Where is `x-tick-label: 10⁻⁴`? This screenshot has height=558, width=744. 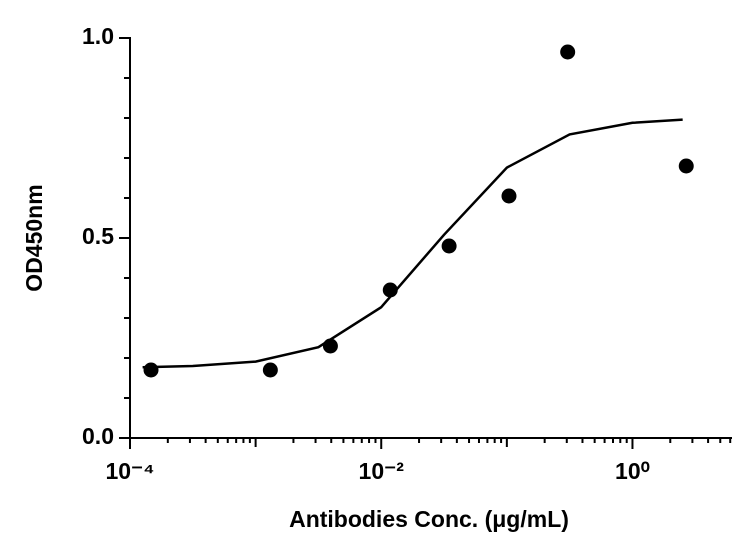 x-tick-label: 10⁻⁴ is located at coordinates (129, 471).